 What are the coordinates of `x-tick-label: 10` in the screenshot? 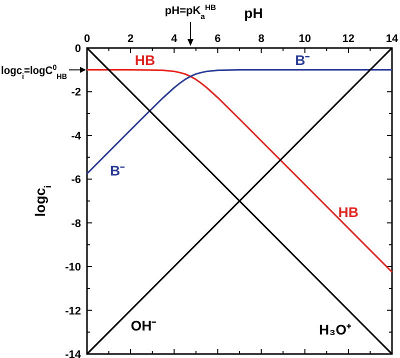 It's located at (304, 39).